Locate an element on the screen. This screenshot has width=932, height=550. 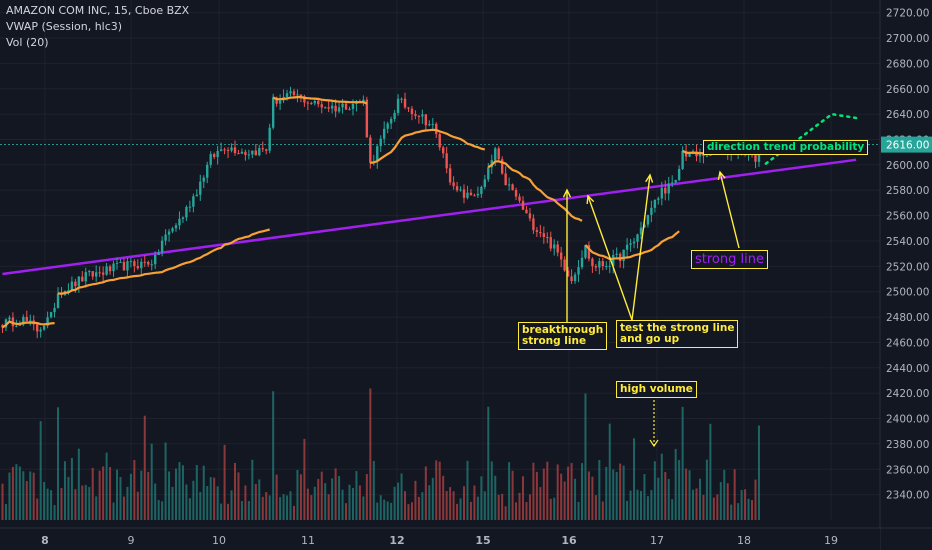
time-tick-label: 19 is located at coordinates (831, 540).